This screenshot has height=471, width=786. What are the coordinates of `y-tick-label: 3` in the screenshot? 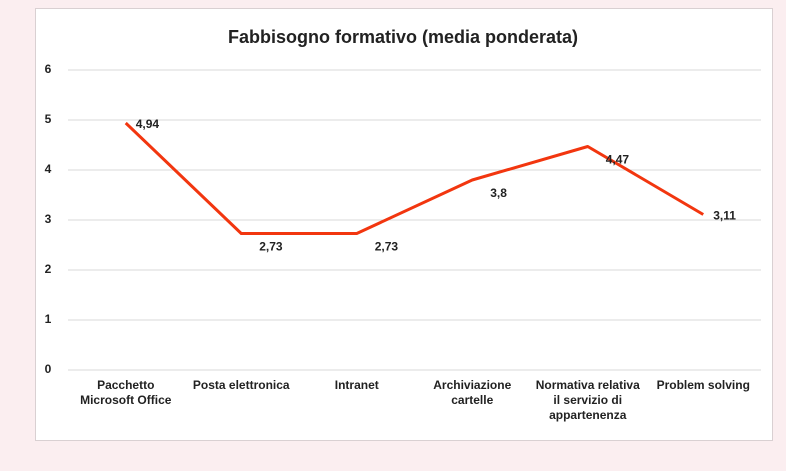 It's located at (48, 219).